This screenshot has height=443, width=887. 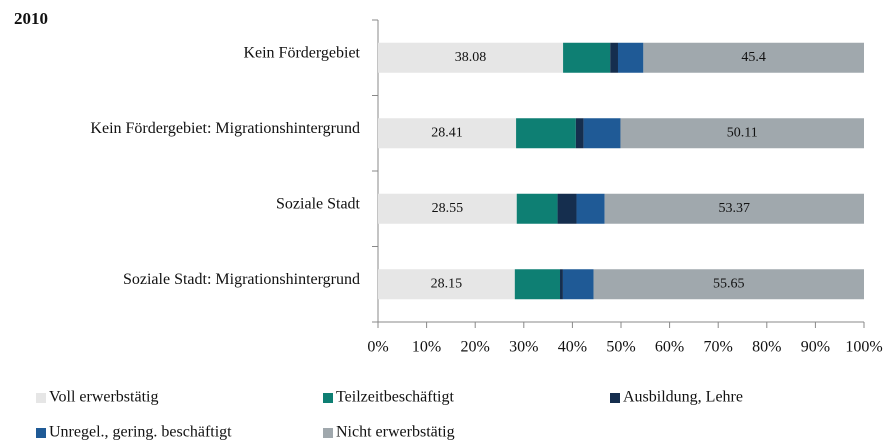 I want to click on legend-label: Ausbildung, Lehre, so click(x=683, y=397).